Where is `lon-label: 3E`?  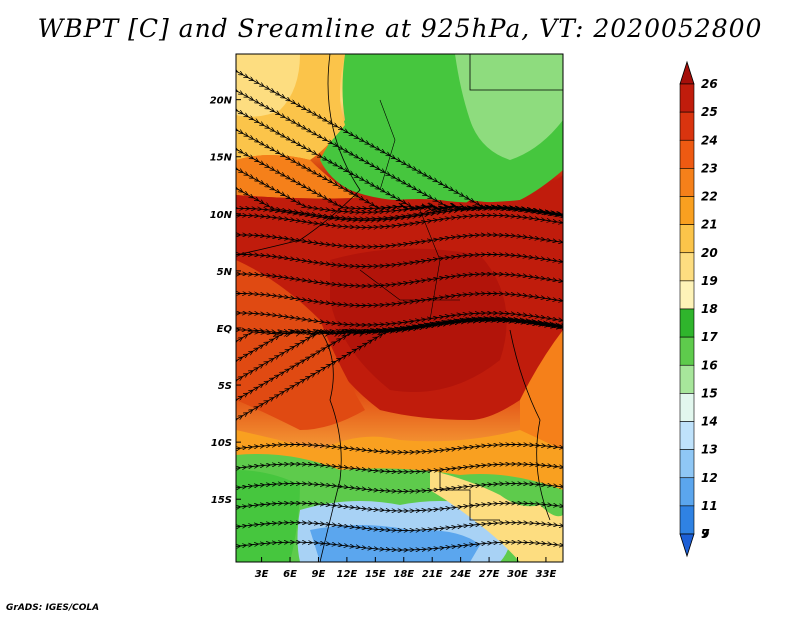 lon-label: 3E is located at coordinates (262, 574).